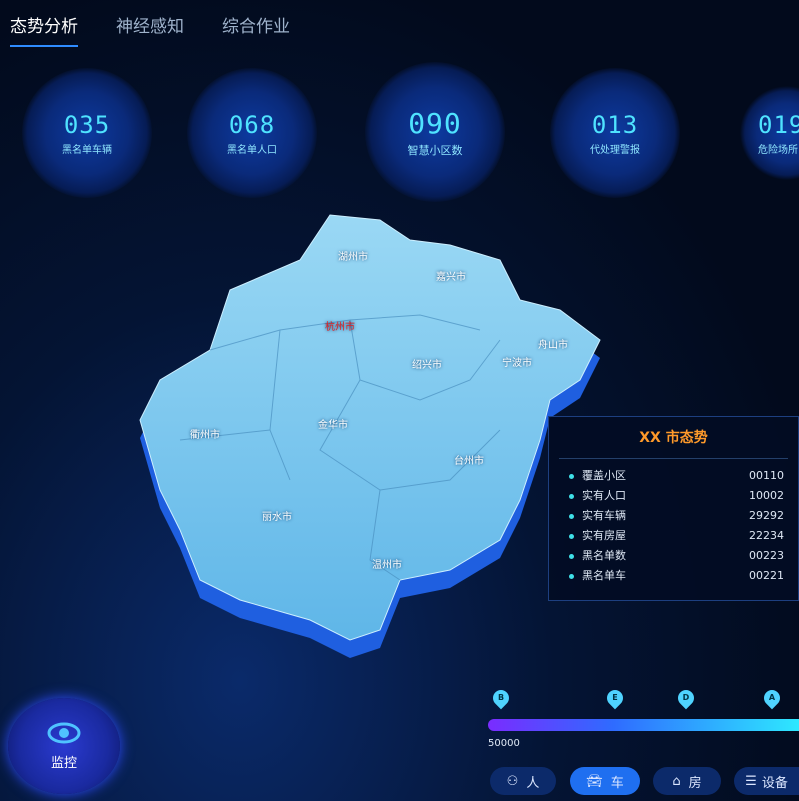 The height and width of the screenshot is (801, 799). What do you see at coordinates (778, 124) in the screenshot?
I see `stat-value: 019` at bounding box center [778, 124].